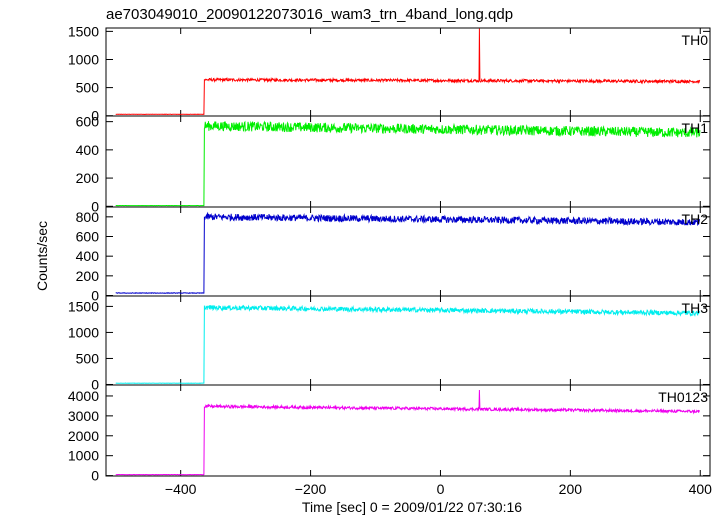 The height and width of the screenshot is (516, 723). What do you see at coordinates (83, 436) in the screenshot?
I see `y-tick-label: 2000` at bounding box center [83, 436].